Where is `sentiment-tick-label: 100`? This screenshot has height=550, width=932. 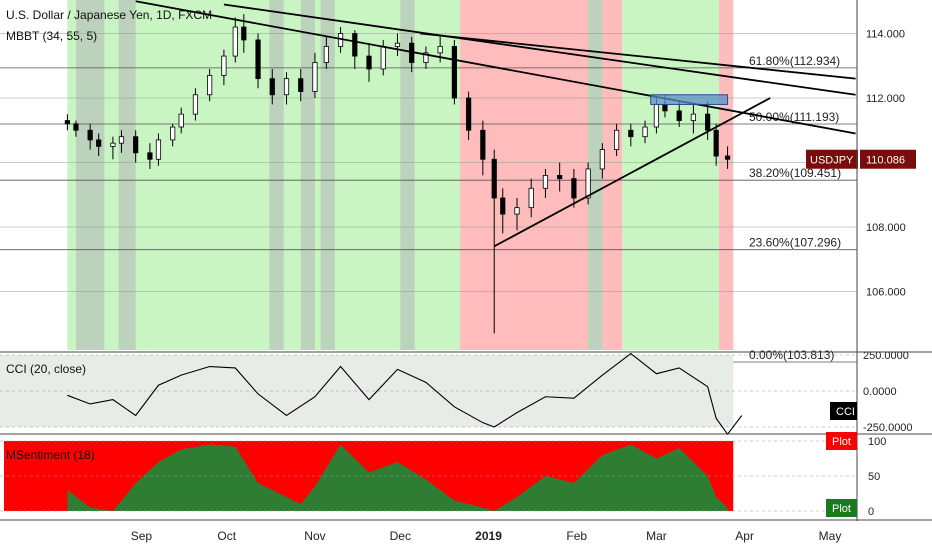 sentiment-tick-label: 100 is located at coordinates (877, 442).